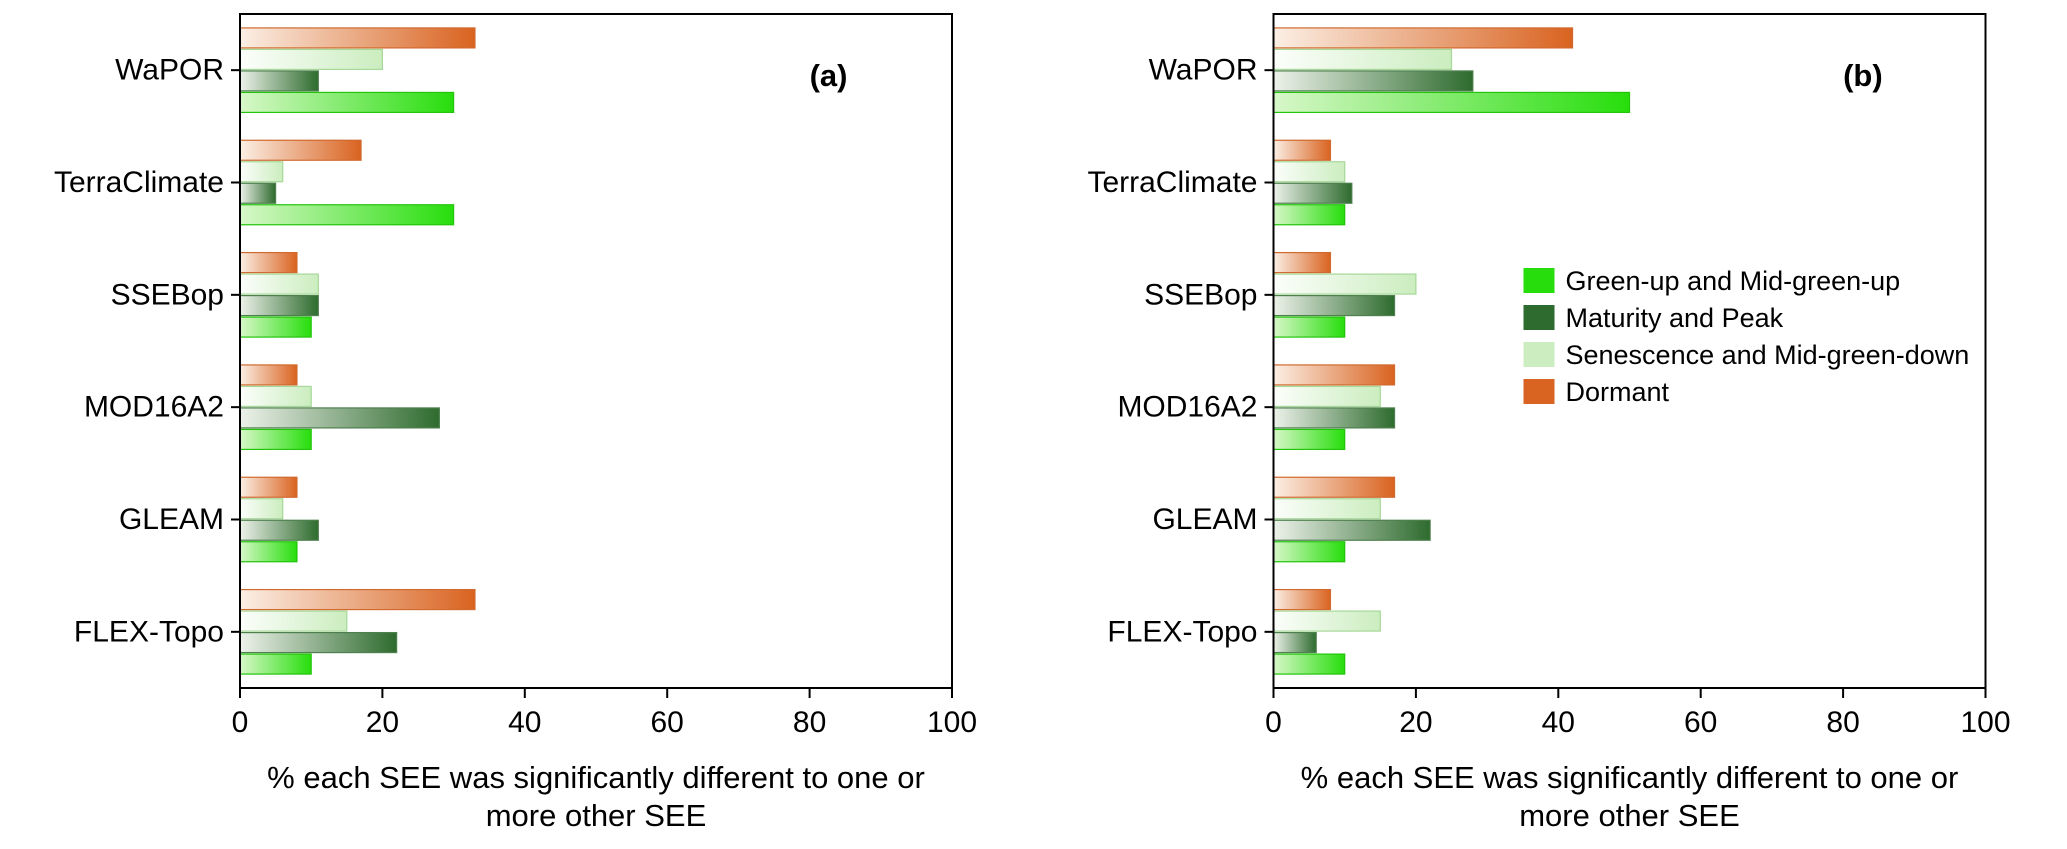 Image resolution: width=2067 pixels, height=849 pixels. I want to click on legend-label-green-up-and-mid-green-up: Green-up and Mid-green-up, so click(1733, 281).